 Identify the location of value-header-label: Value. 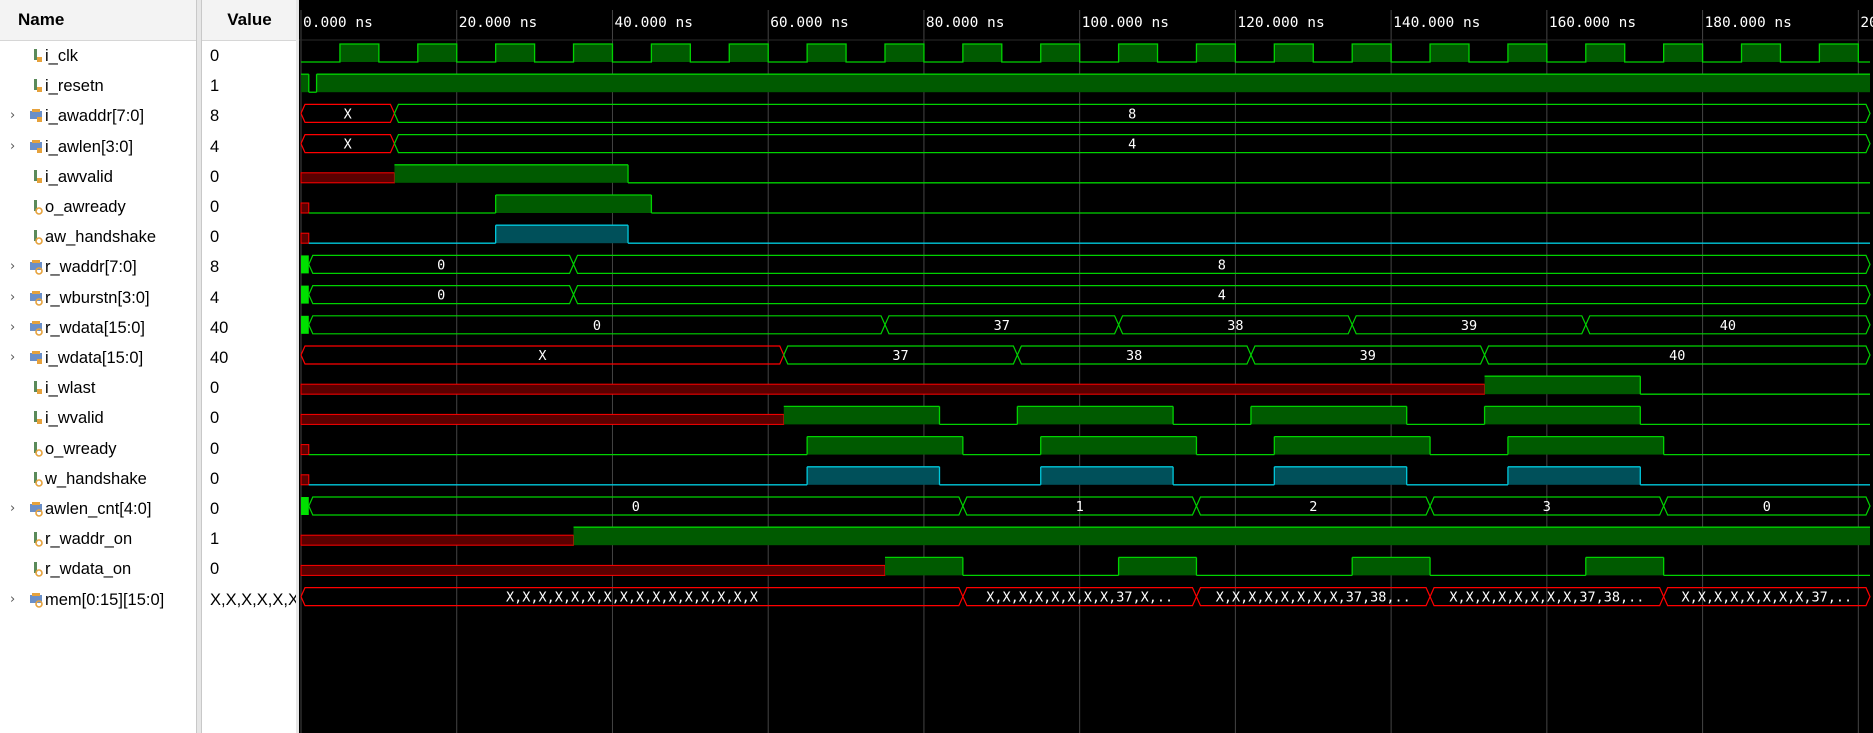
(249, 19).